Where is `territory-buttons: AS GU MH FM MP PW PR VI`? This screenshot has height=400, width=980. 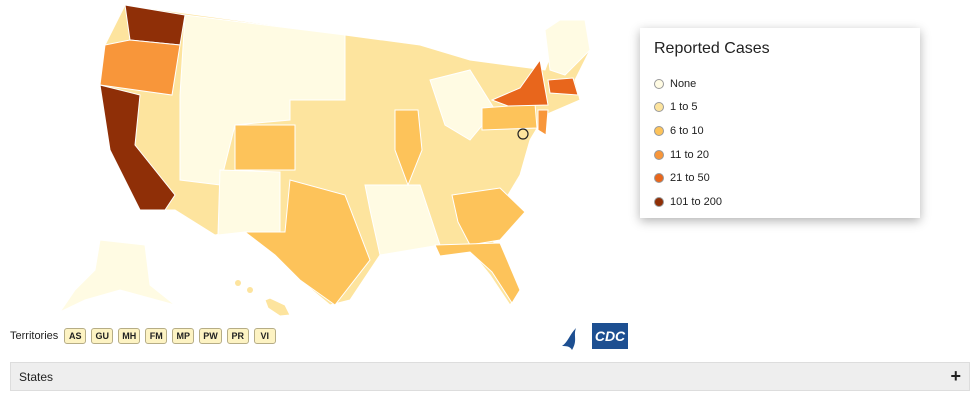 territory-buttons: AS GU MH FM MP PW PR VI is located at coordinates (172, 336).